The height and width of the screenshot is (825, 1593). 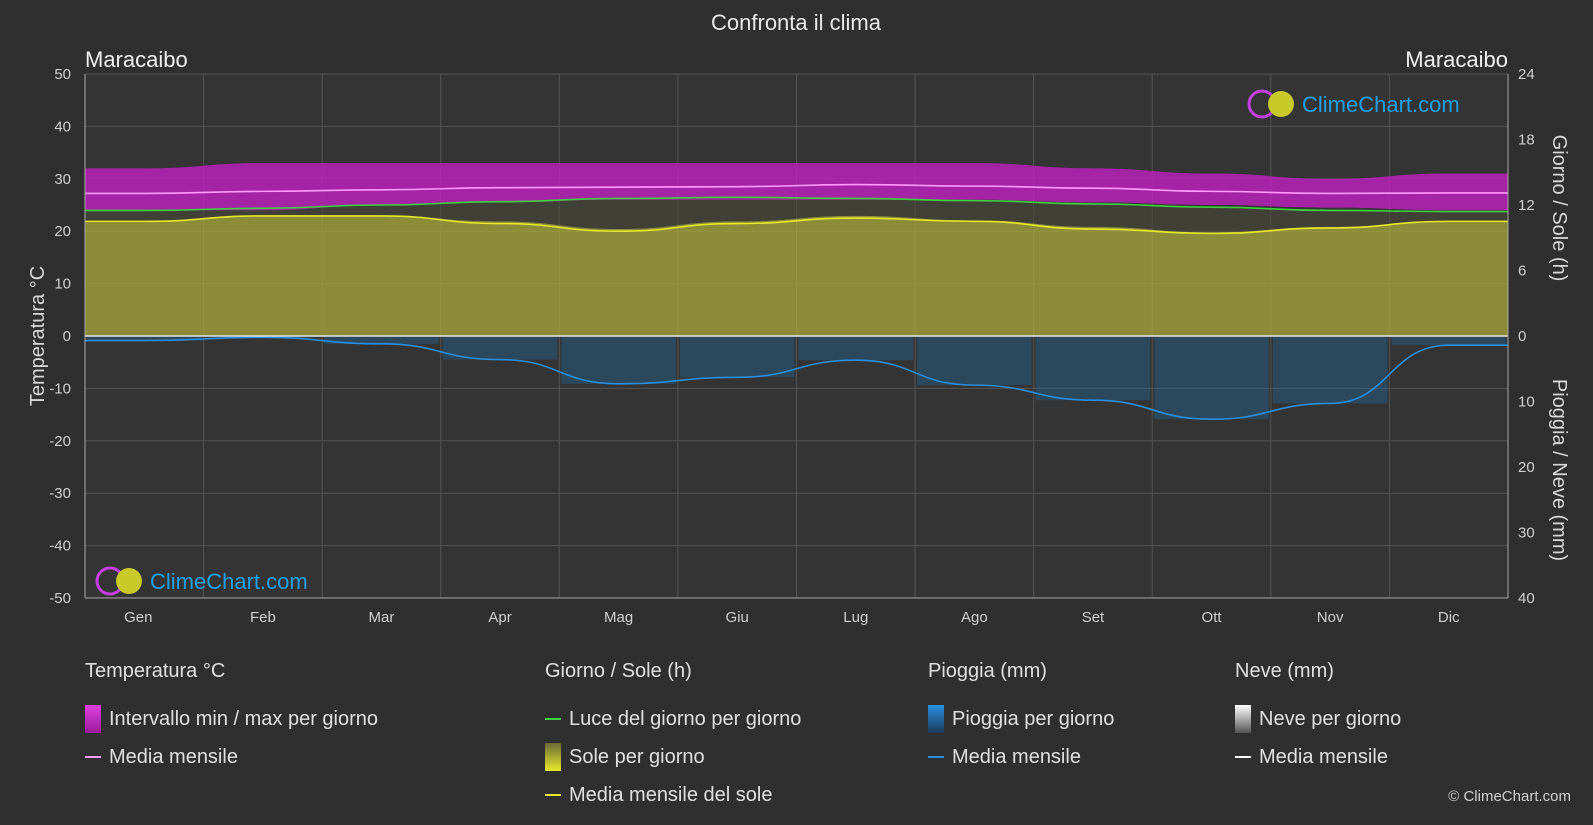 What do you see at coordinates (1559, 208) in the screenshot?
I see `right-top-axis-label: Giorno / Sole (h)` at bounding box center [1559, 208].